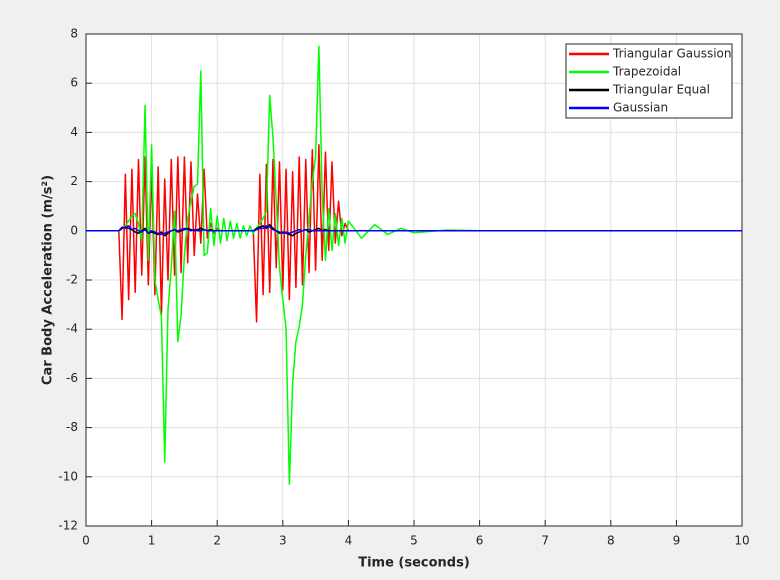 This screenshot has height=580, width=780. Describe the element at coordinates (217, 541) in the screenshot. I see `x-tick-label: 2` at that location.